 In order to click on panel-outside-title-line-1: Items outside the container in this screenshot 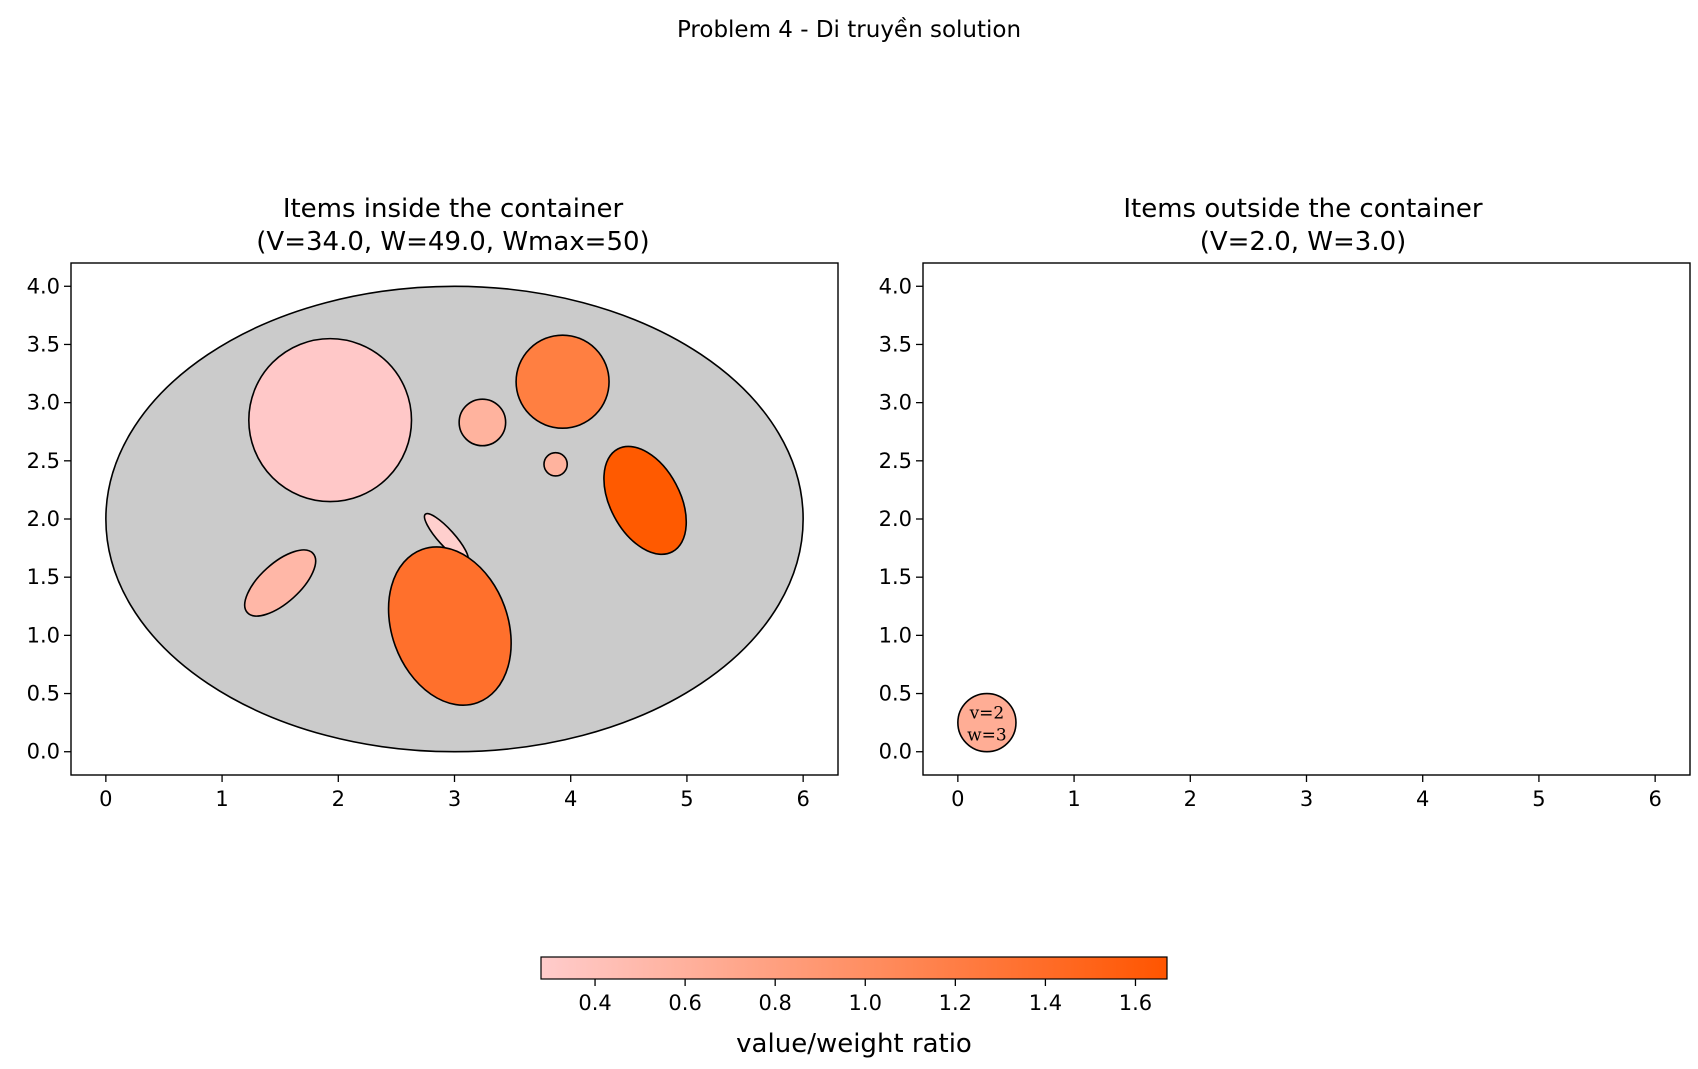, I will do `click(1303, 209)`.